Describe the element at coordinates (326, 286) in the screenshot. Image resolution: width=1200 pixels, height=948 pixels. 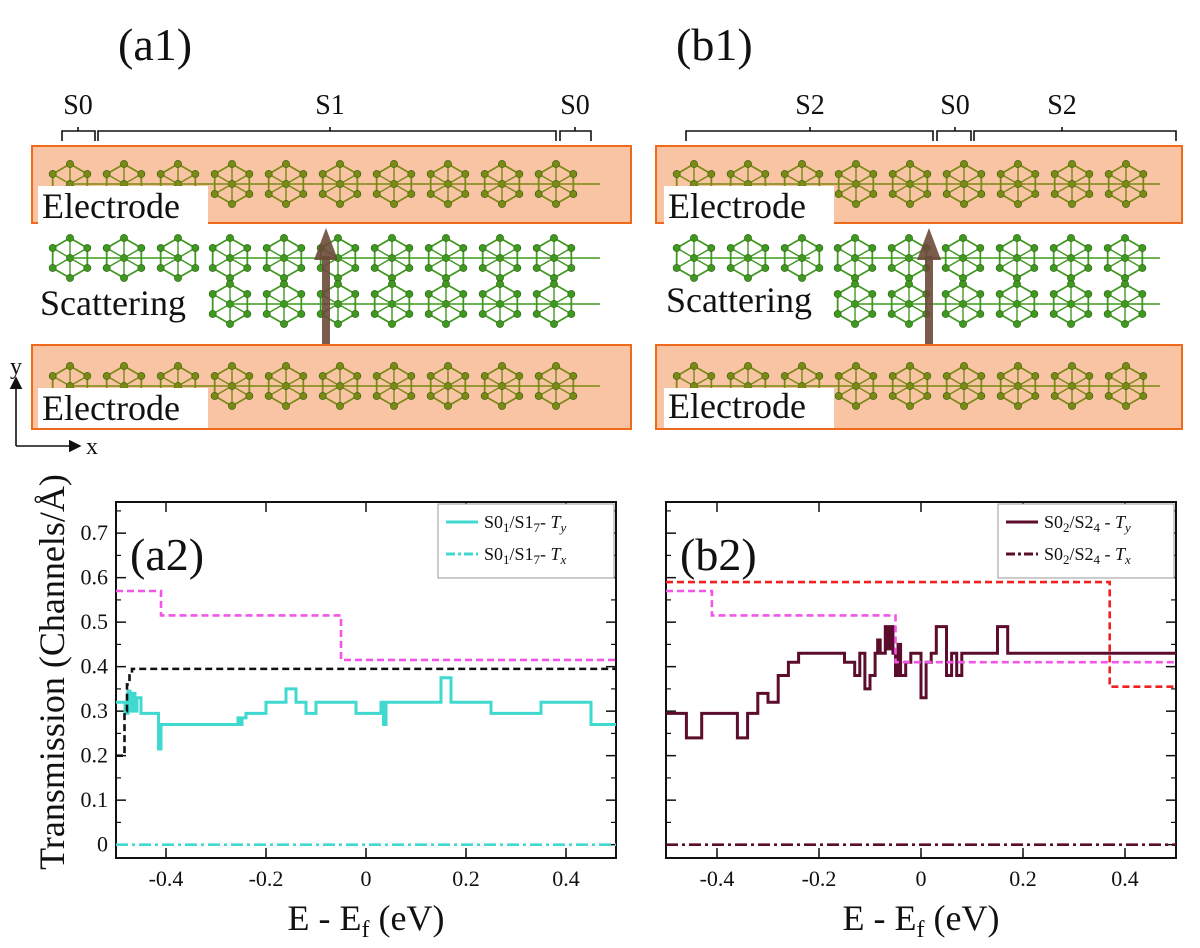
I see `transport-arrow-a1` at that location.